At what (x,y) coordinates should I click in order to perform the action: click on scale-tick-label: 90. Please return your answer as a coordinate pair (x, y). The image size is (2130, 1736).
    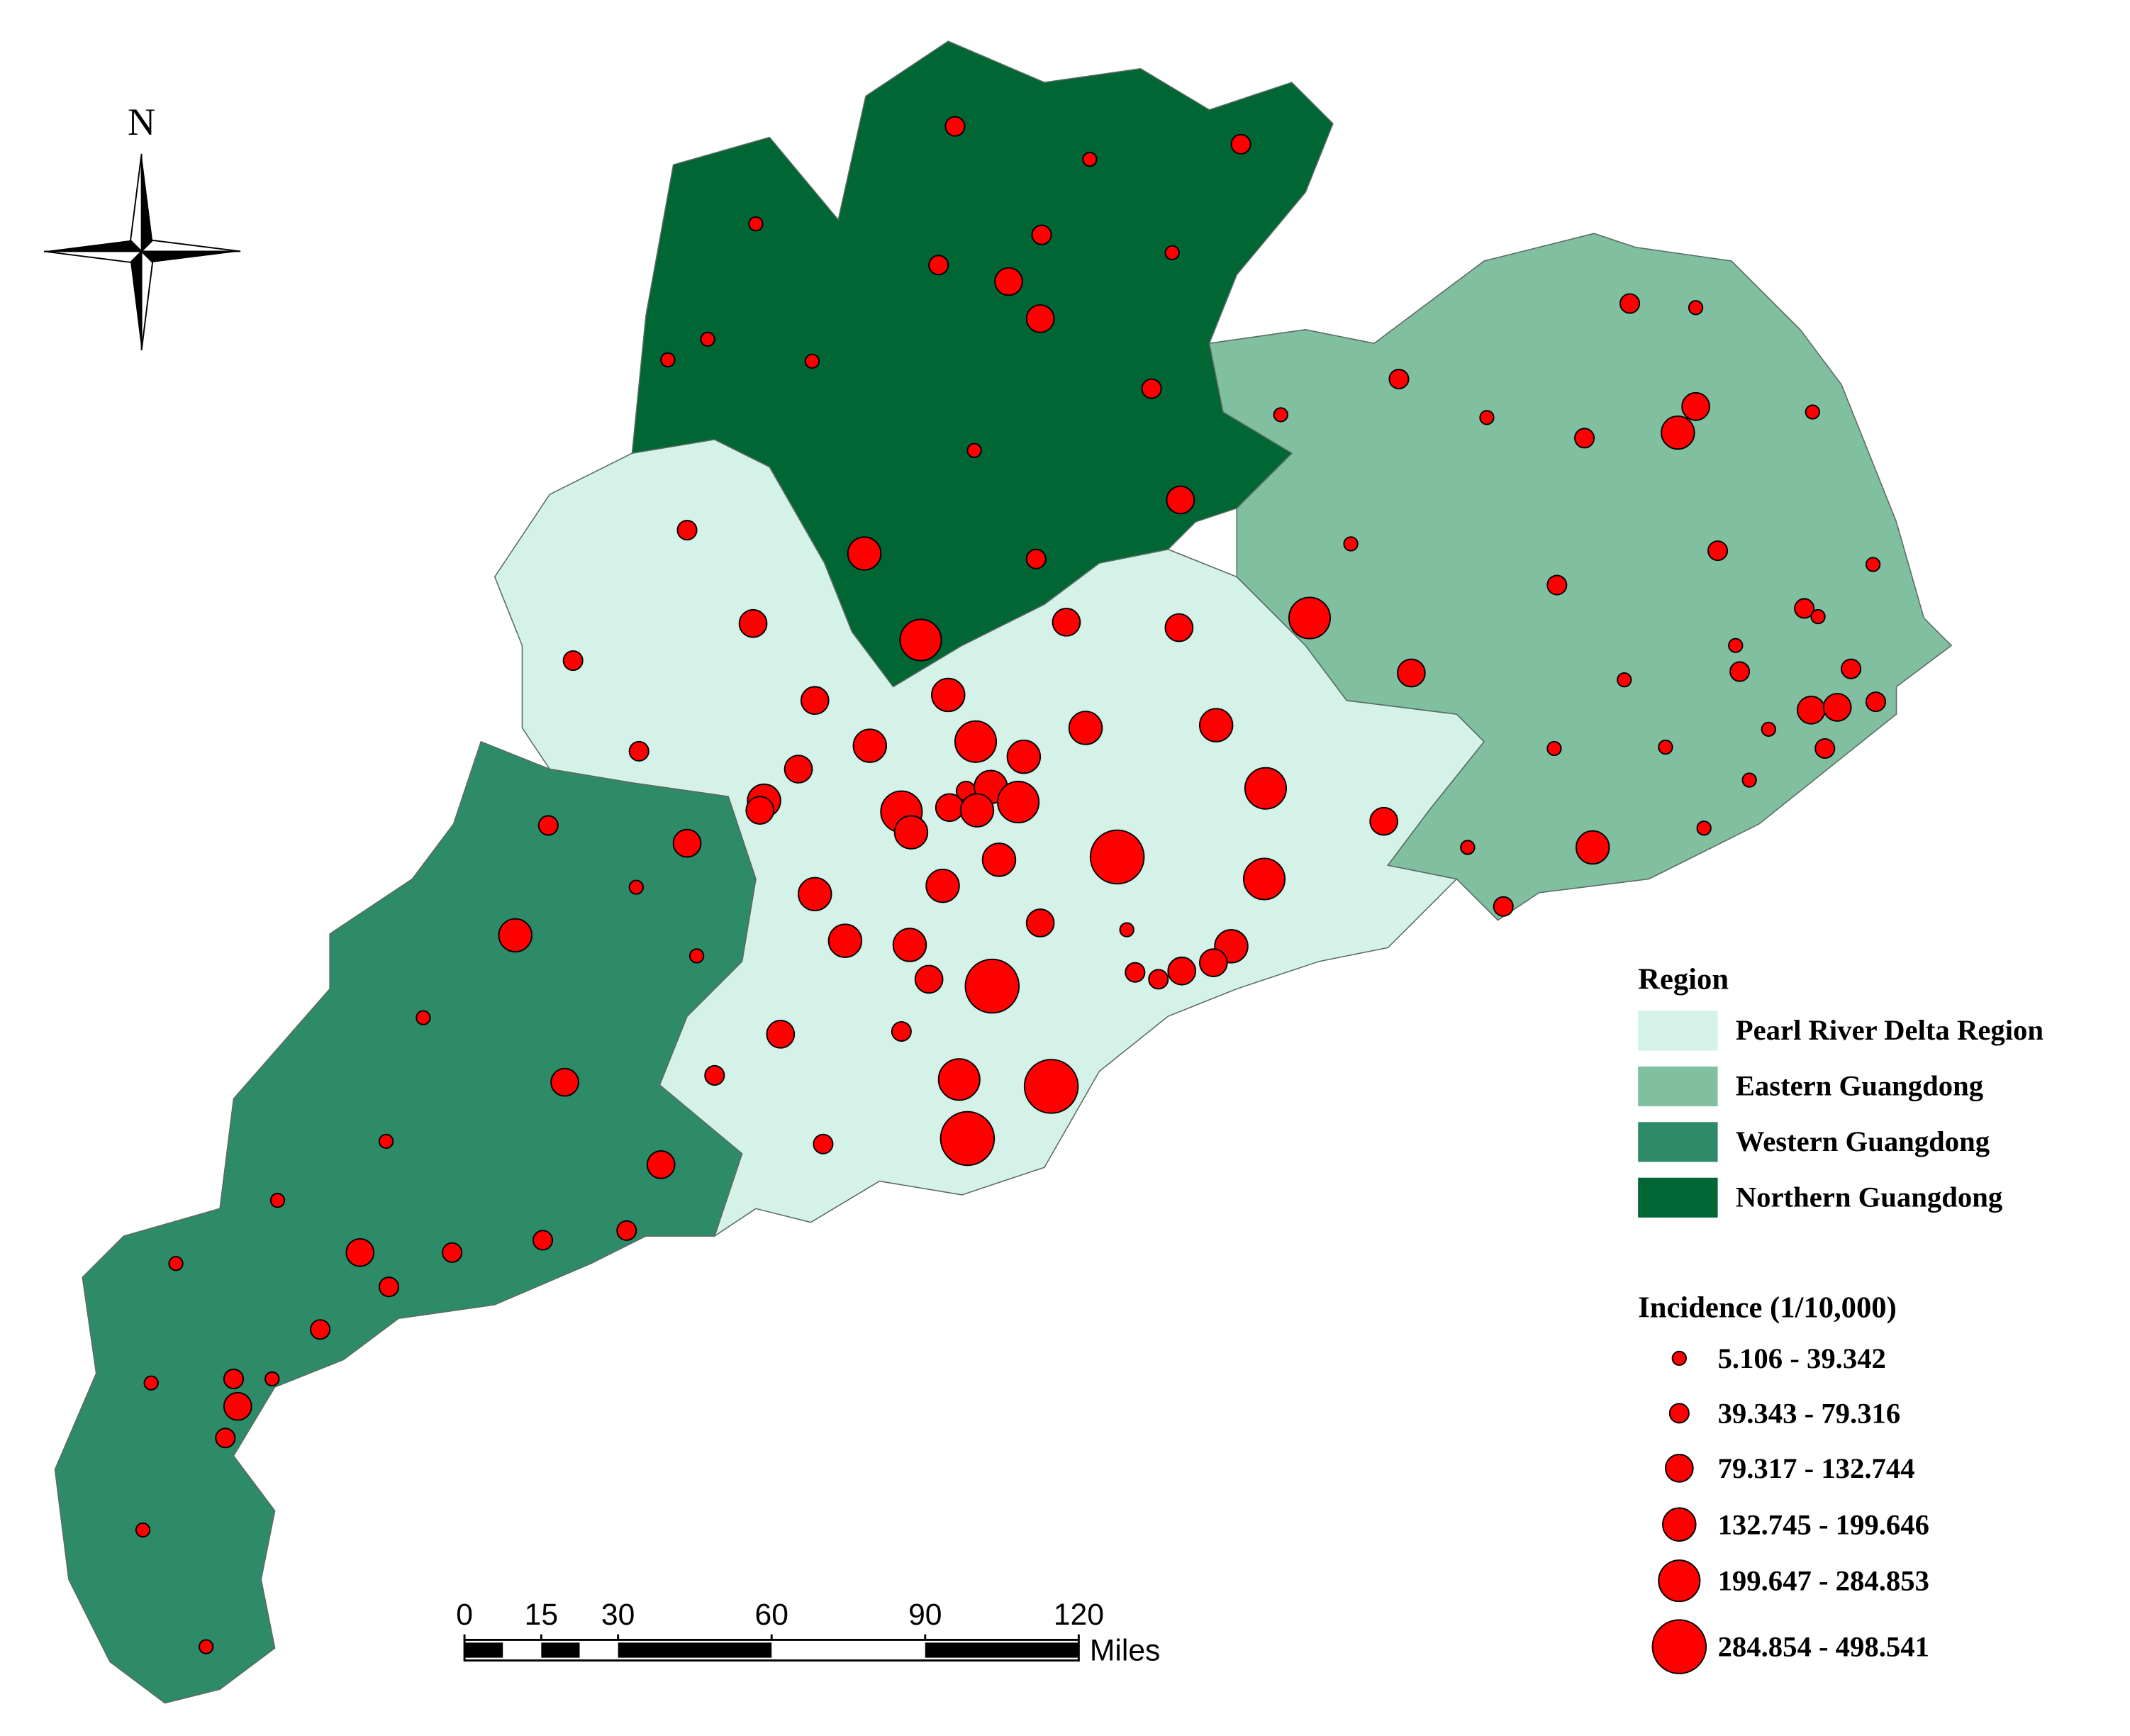
    Looking at the image, I should click on (925, 1615).